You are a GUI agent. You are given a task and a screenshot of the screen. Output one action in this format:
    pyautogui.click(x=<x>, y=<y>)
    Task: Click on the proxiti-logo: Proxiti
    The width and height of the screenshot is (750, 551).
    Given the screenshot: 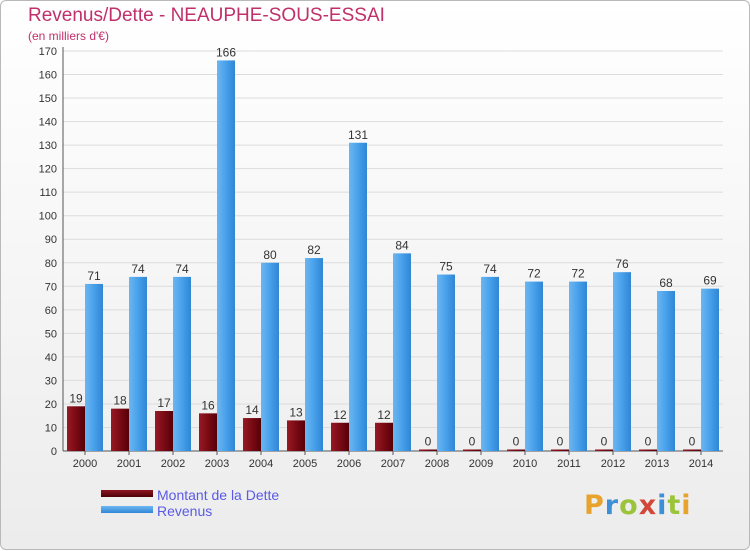 What is the action you would take?
    pyautogui.click(x=638, y=505)
    